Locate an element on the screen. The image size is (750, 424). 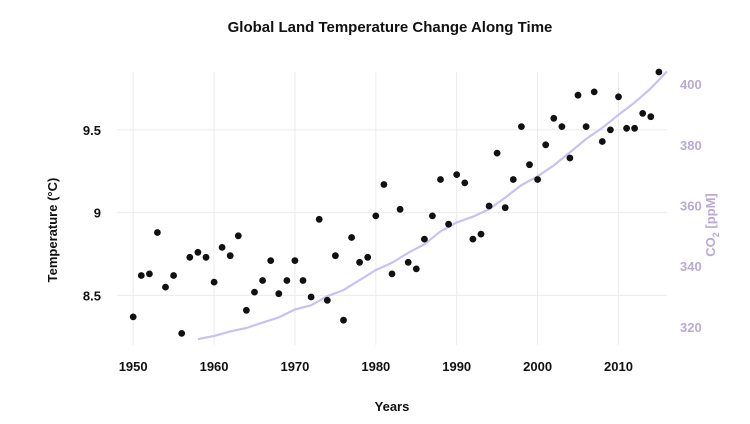
y2-tick-label: 340 is located at coordinates (691, 266).